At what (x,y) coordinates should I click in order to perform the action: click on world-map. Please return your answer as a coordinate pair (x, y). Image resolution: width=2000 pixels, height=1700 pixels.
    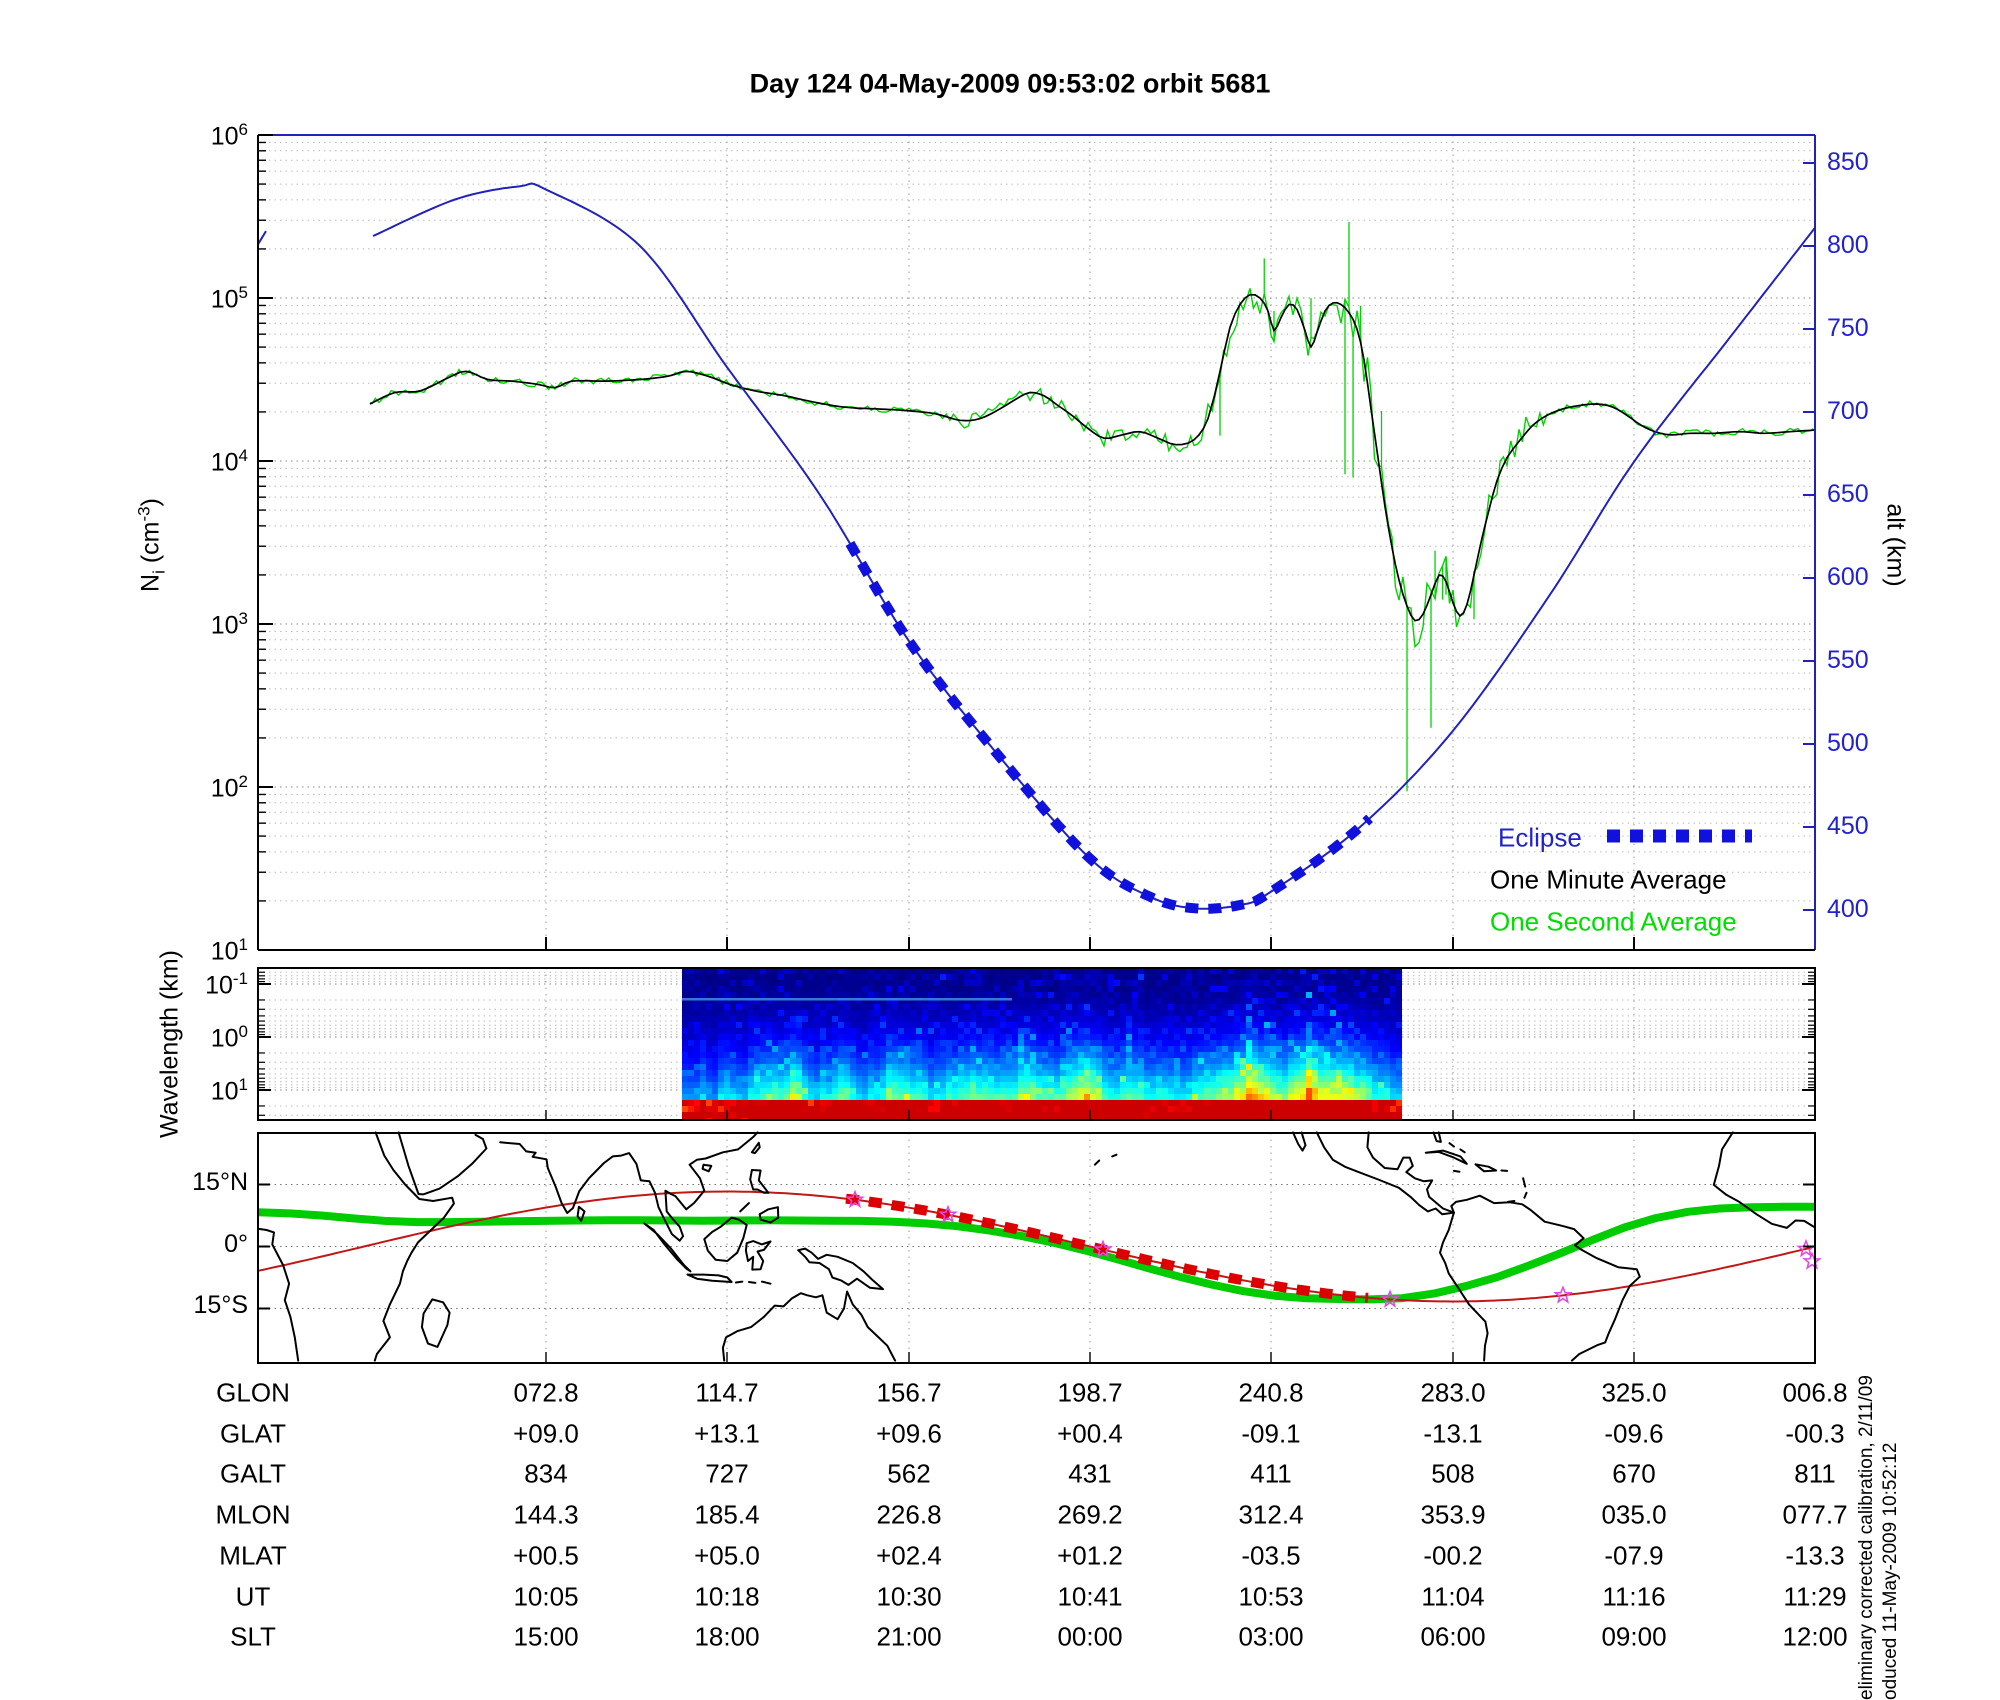
    Looking at the image, I should click on (1036, 1247).